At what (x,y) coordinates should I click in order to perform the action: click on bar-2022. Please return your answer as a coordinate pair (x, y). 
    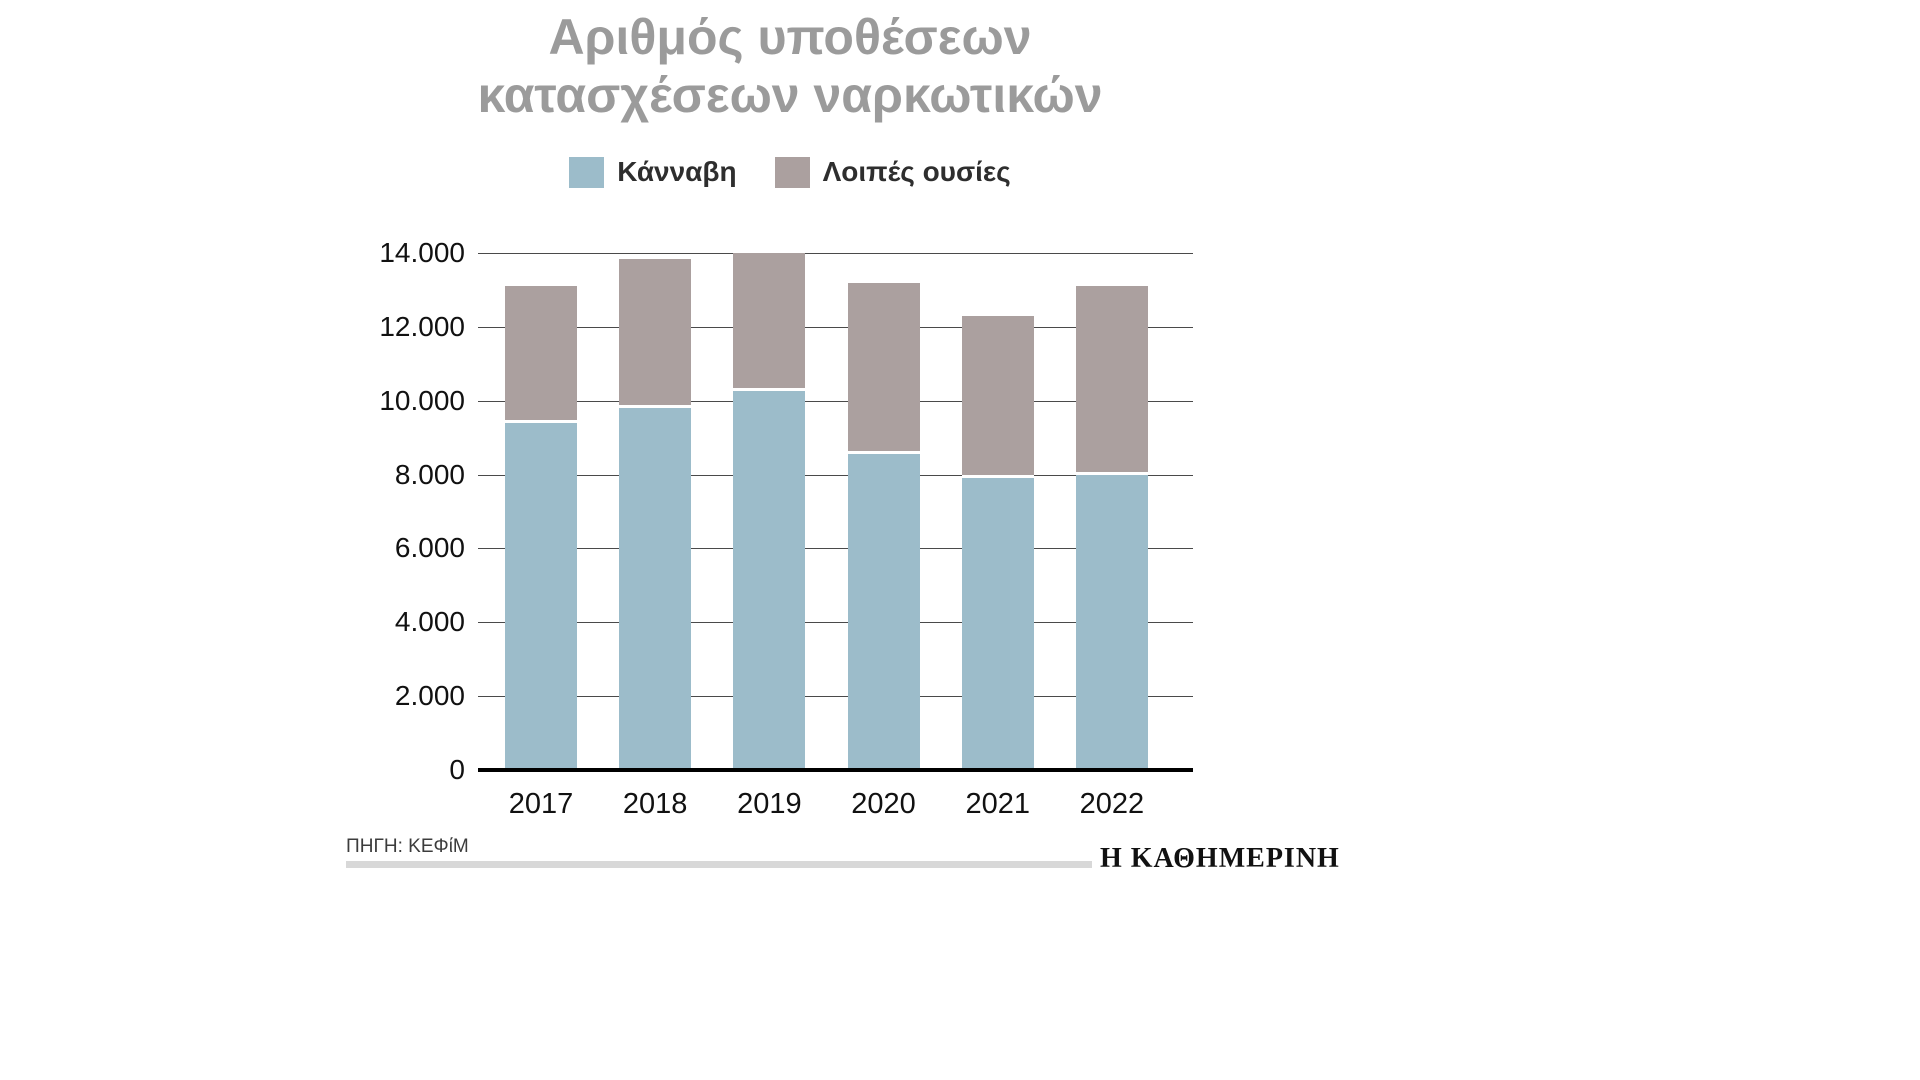
    Looking at the image, I should click on (1111, 528).